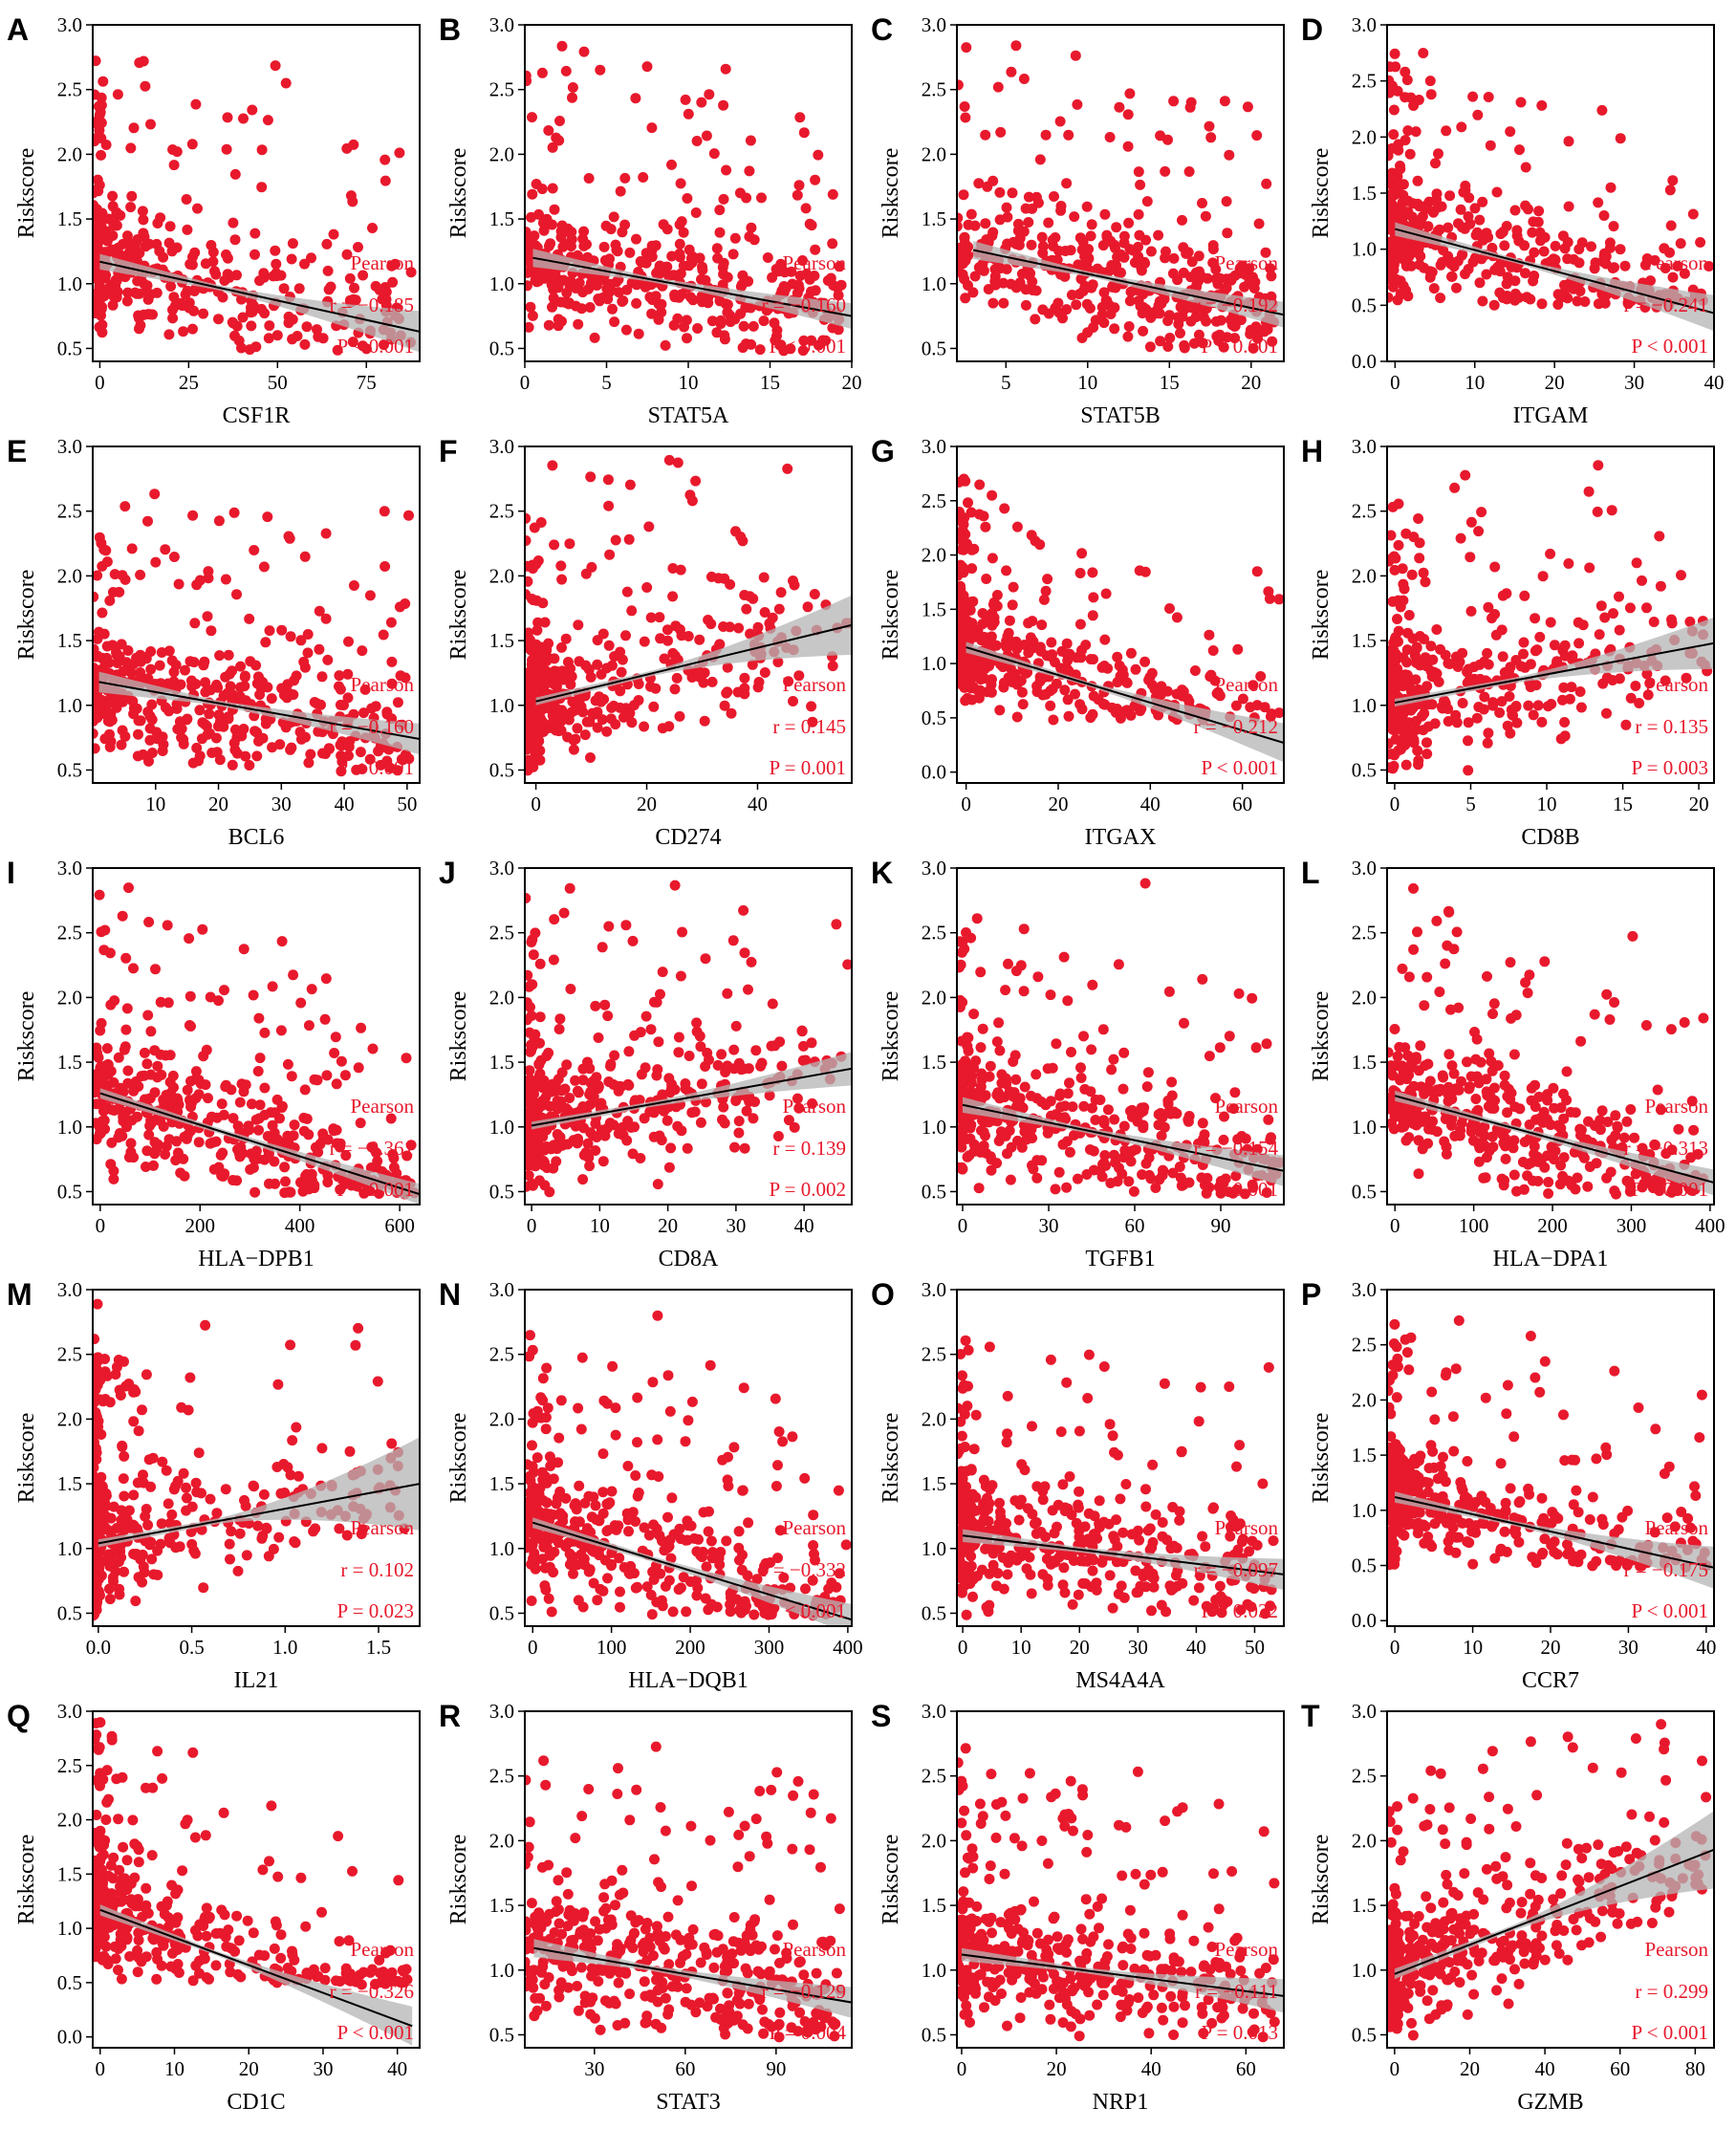  What do you see at coordinates (1120, 415) in the screenshot?
I see `x-axis-title: STAT5B` at bounding box center [1120, 415].